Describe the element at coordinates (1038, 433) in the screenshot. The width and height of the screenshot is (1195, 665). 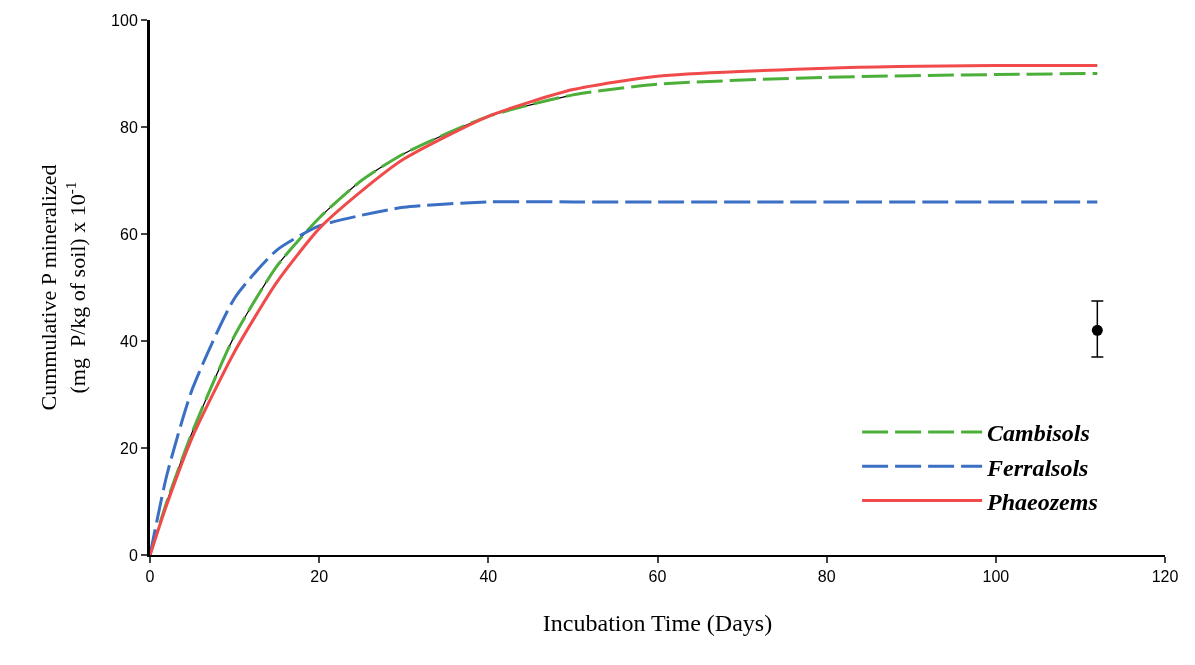
I see `legend-label: Cambisols` at that location.